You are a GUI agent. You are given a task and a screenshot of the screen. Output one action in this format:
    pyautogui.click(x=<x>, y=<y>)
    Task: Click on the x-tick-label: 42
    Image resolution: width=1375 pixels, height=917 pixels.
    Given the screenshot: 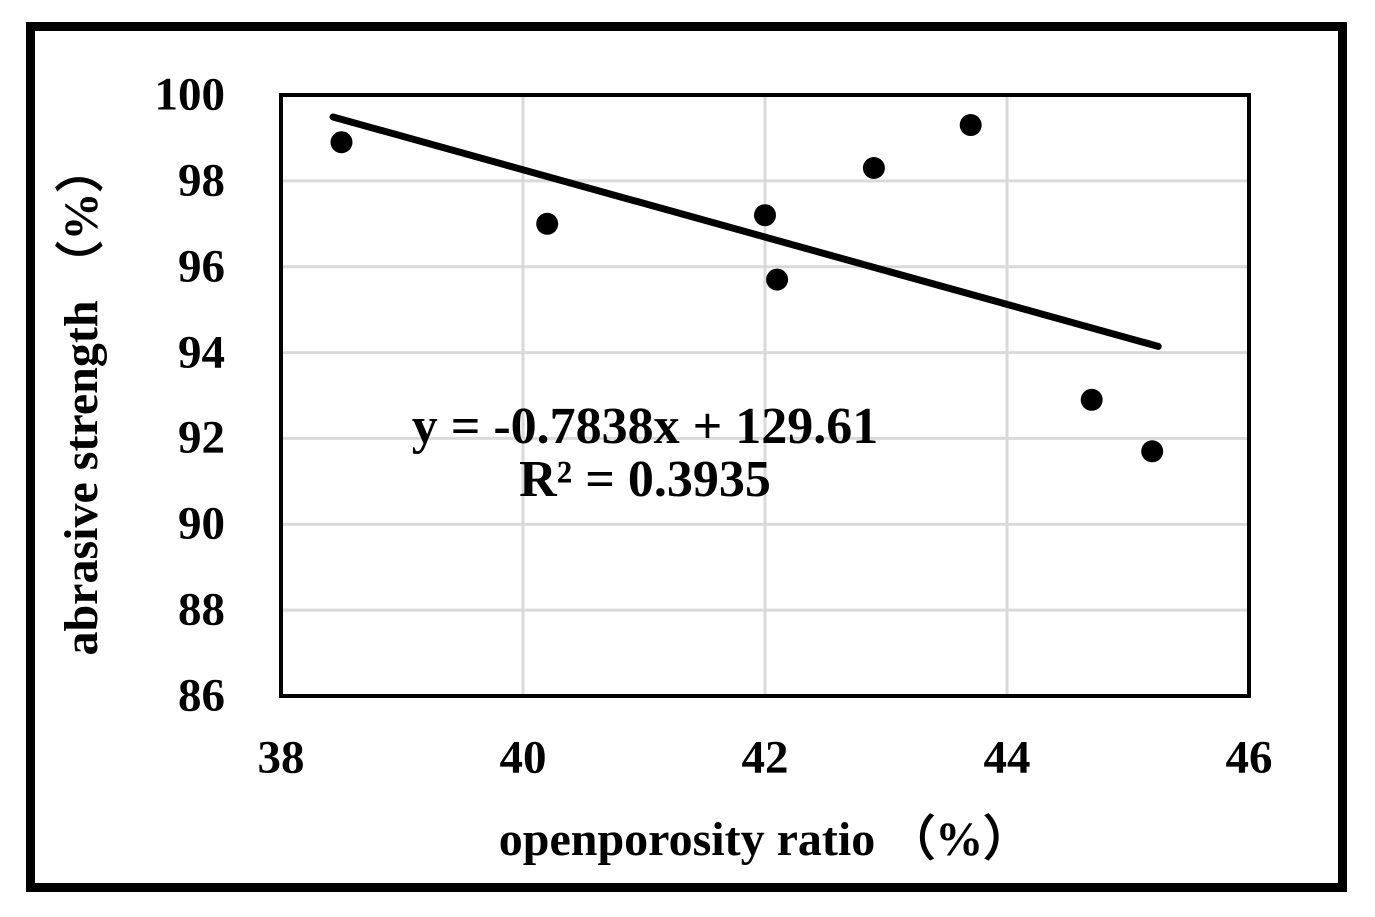 What is the action you would take?
    pyautogui.click(x=765, y=757)
    